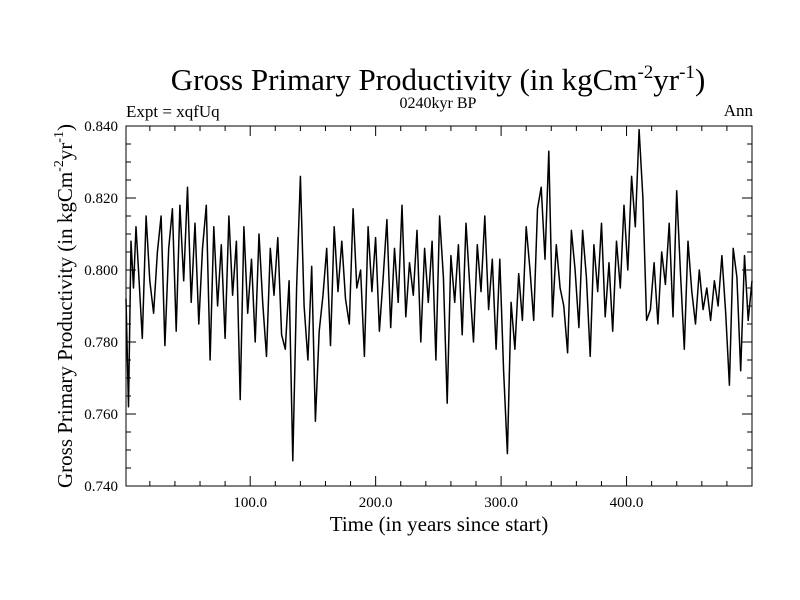  What do you see at coordinates (101, 487) in the screenshot?
I see `y-tick-label: 0.740` at bounding box center [101, 487].